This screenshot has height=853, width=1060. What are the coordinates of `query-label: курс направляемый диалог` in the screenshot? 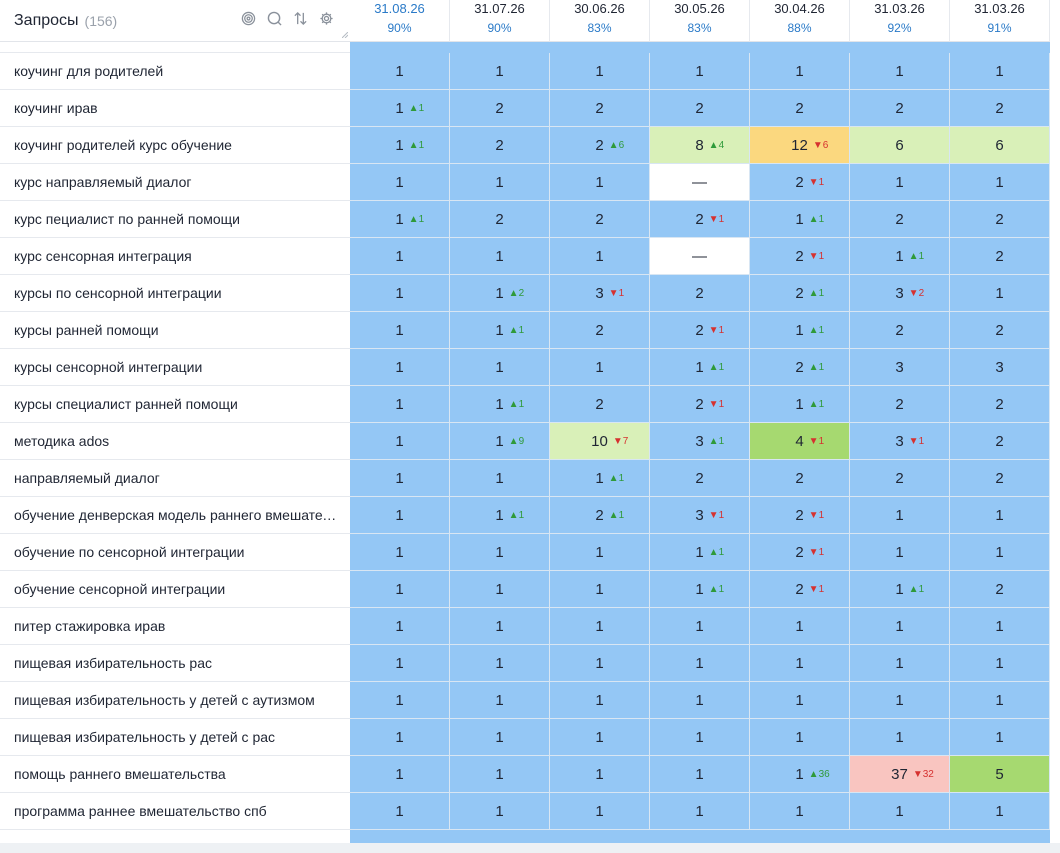 It's located at (175, 182).